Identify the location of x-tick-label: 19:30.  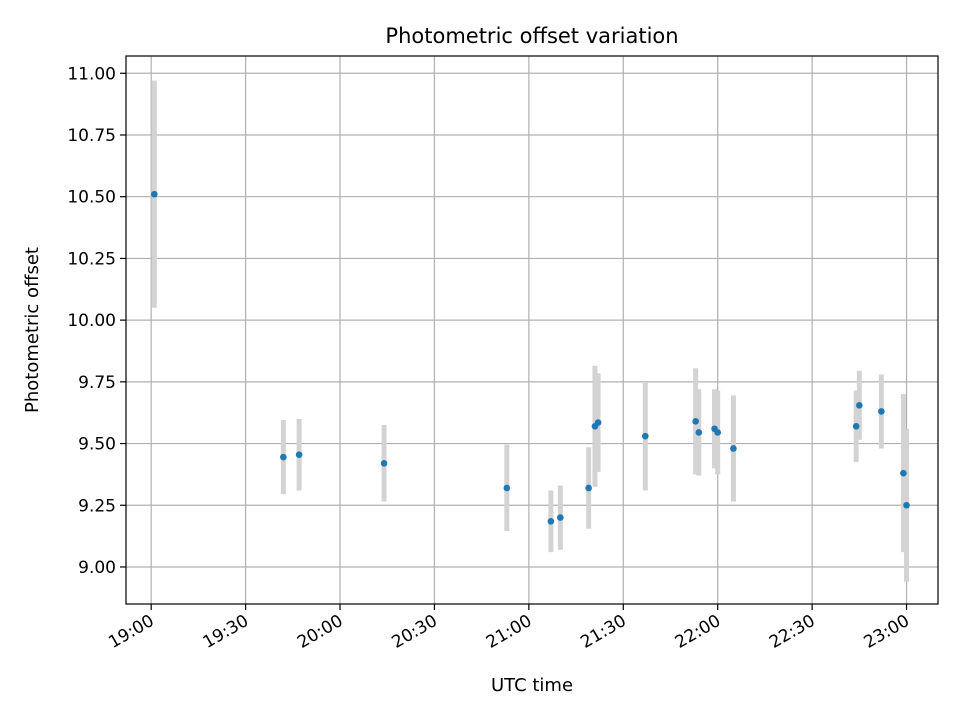
(226, 632).